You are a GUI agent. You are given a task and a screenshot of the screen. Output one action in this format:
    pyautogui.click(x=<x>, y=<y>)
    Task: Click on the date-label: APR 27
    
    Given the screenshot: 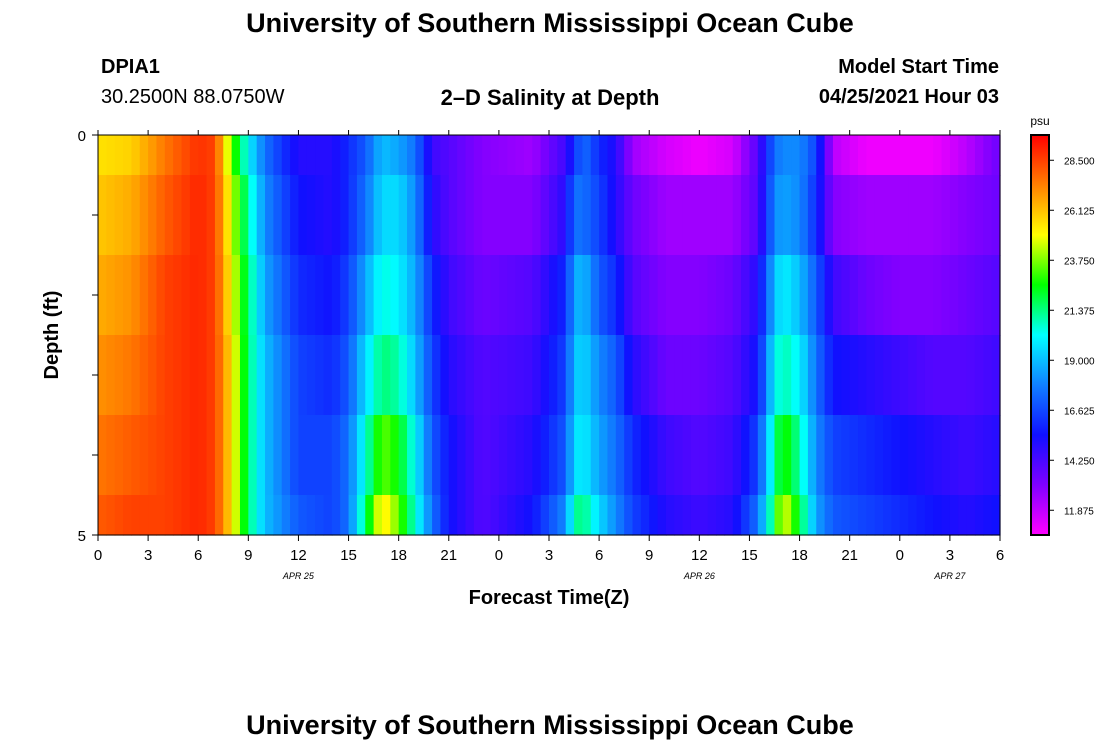 What is the action you would take?
    pyautogui.click(x=949, y=576)
    